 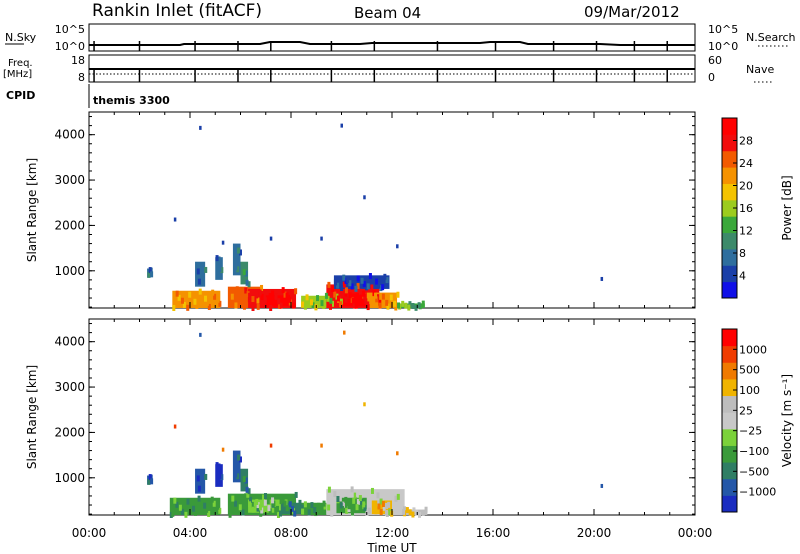 What do you see at coordinates (380, 46) in the screenshot?
I see `nsky-scan-marks` at bounding box center [380, 46].